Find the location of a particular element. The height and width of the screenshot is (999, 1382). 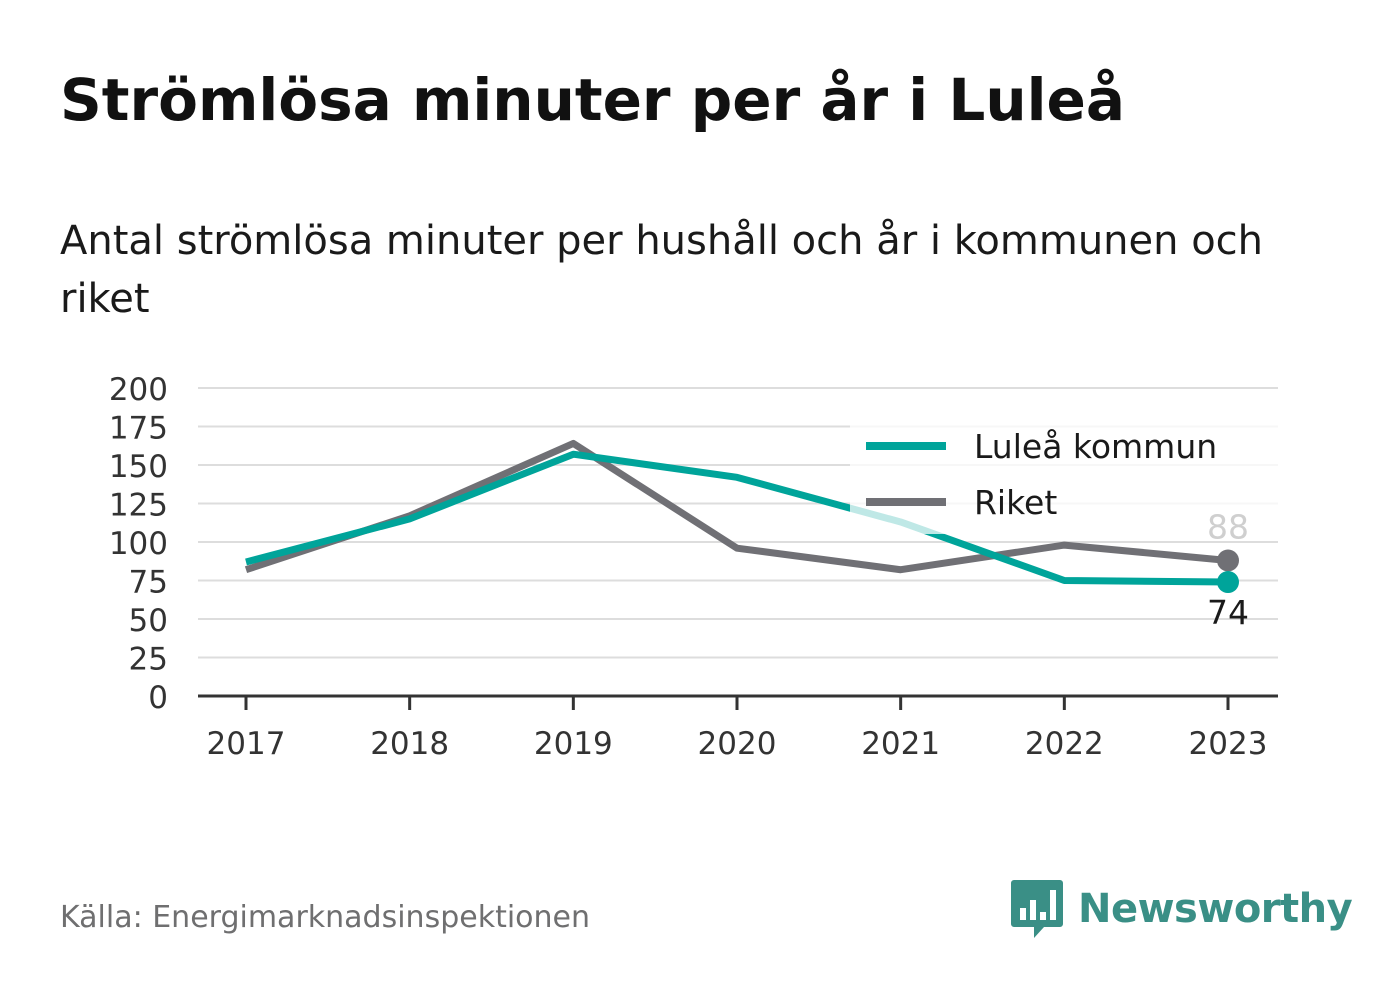

legend-label: Luleå kommun is located at coordinates (1095, 446).